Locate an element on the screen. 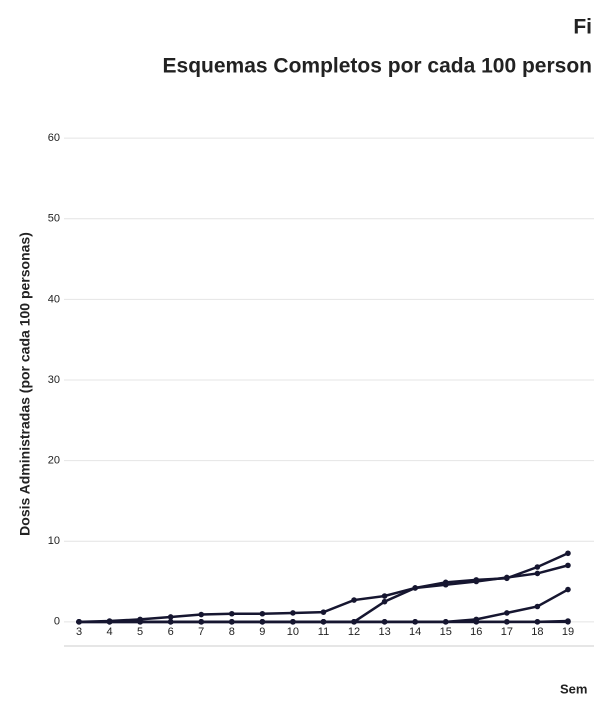 The image size is (594, 702). x-tick-label: 14 is located at coordinates (415, 632).